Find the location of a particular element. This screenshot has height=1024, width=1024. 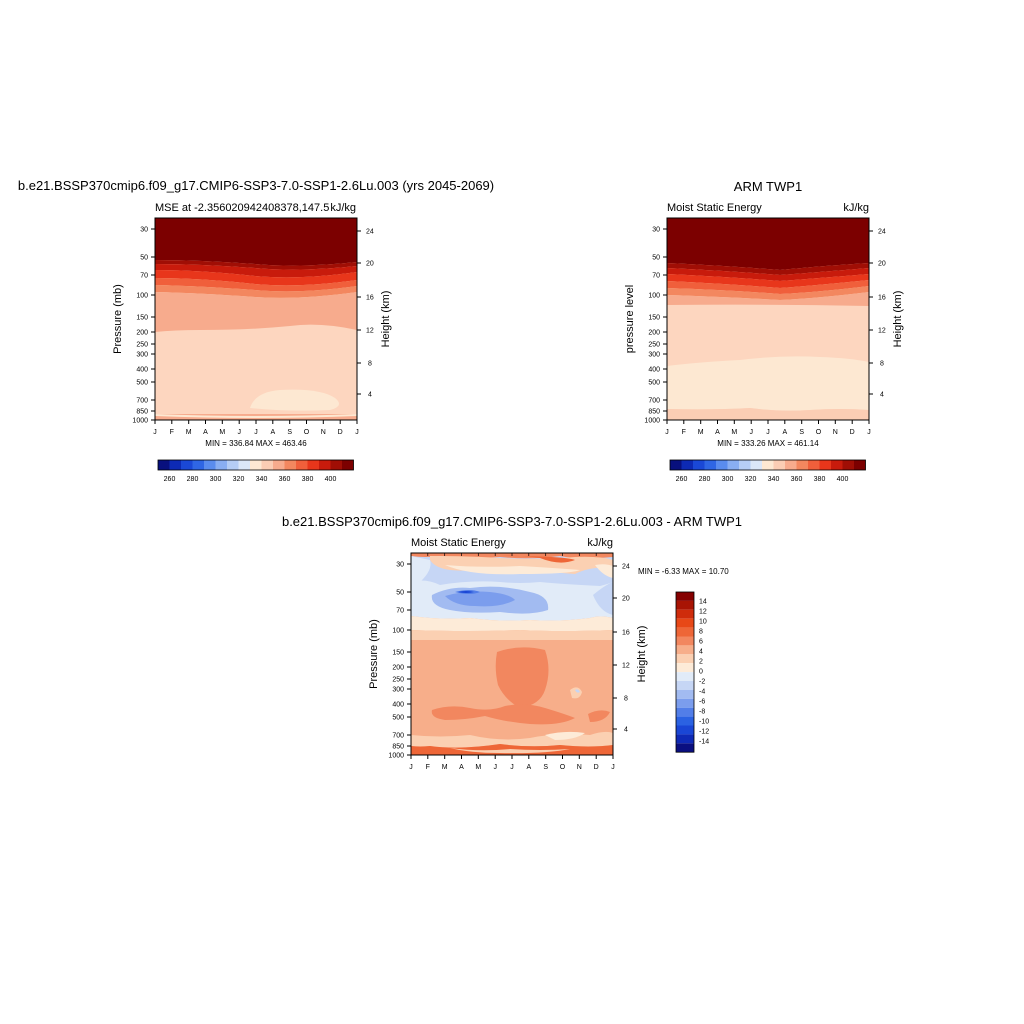

svg-text: 50 is located at coordinates (144, 258).